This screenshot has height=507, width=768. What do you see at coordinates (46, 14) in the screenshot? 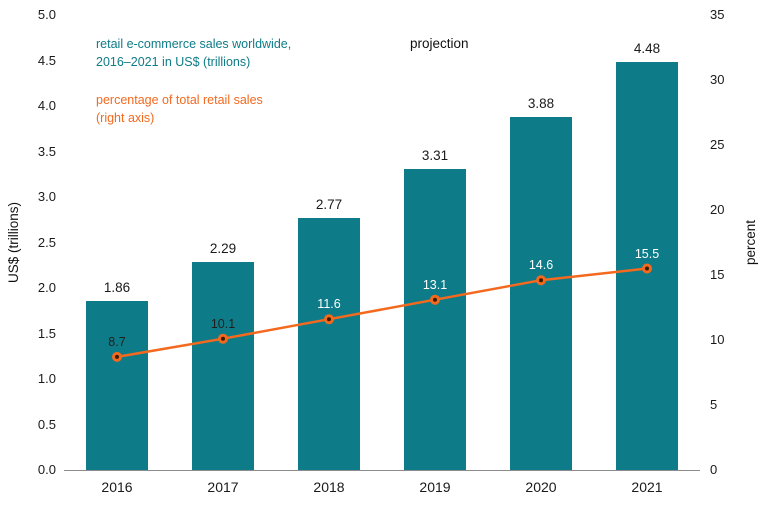
I see `left-tick-5.0: 5.0` at bounding box center [46, 14].